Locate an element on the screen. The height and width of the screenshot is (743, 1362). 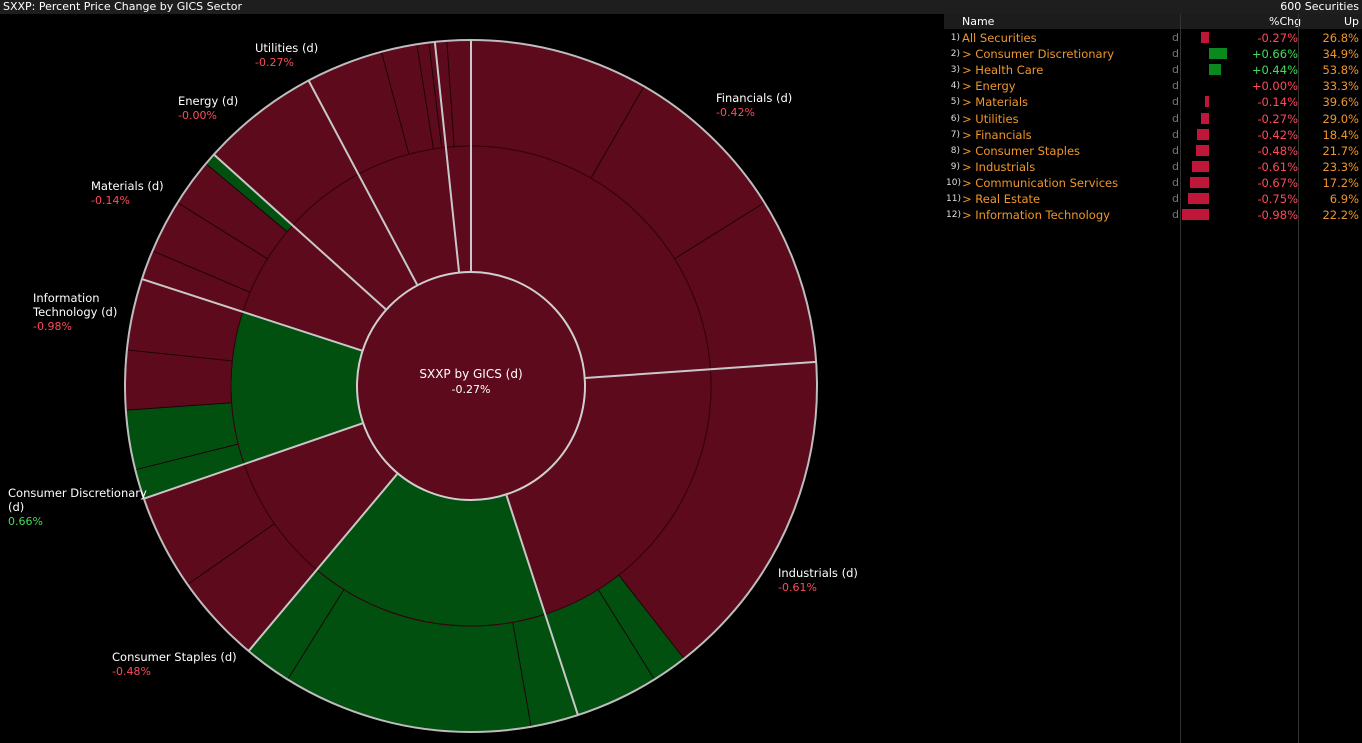
row-name: > Industrials is located at coordinates (999, 166).